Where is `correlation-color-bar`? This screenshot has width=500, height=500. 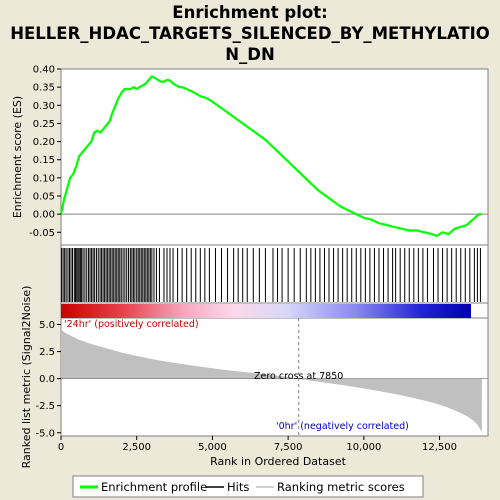 correlation-color-bar is located at coordinates (266, 311).